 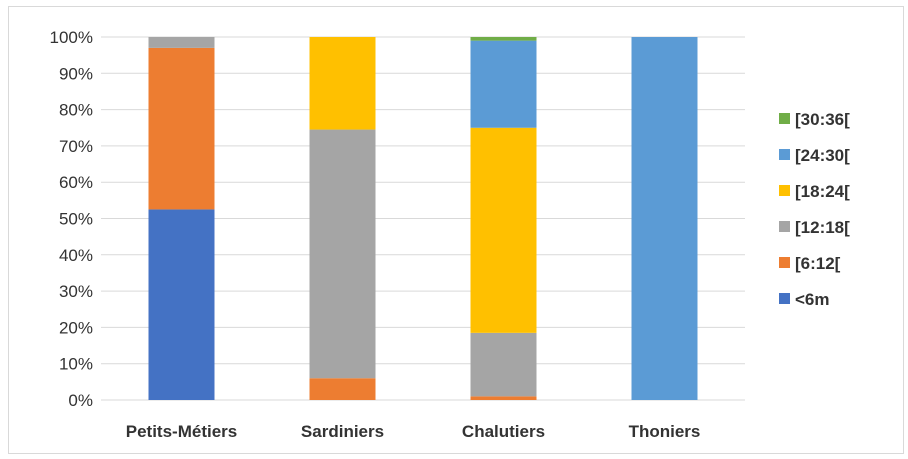 What do you see at coordinates (76, 291) in the screenshot?
I see `y-tick-label: 30%` at bounding box center [76, 291].